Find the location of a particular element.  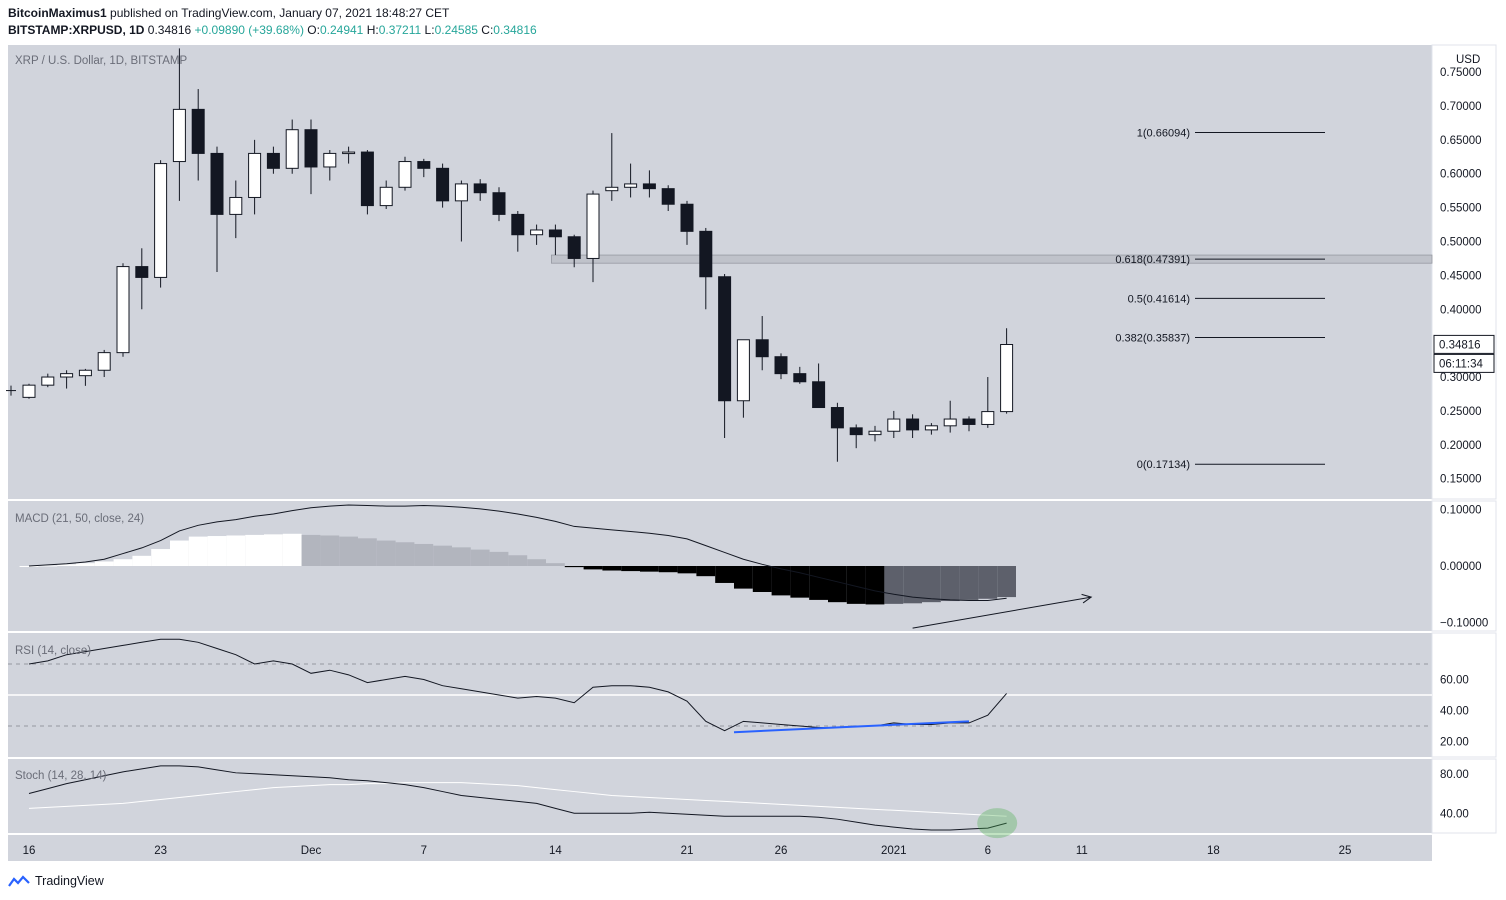

current-price-badge is located at coordinates (1464, 344).